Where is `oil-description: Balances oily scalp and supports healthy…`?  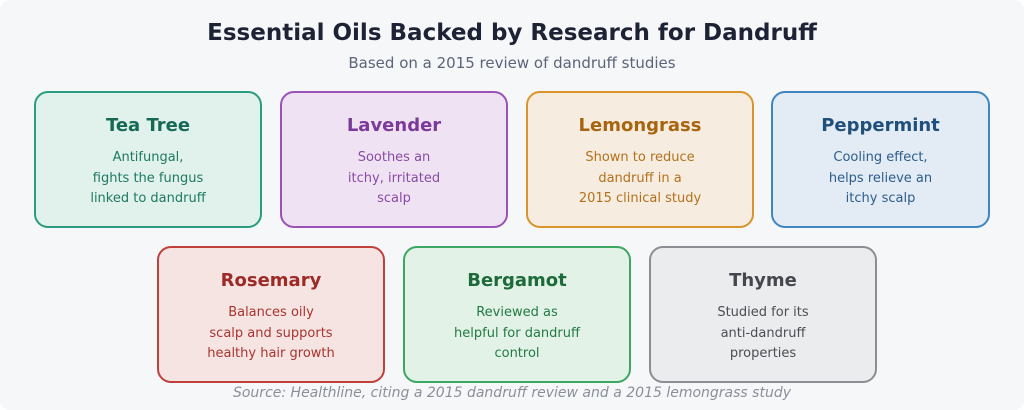 oil-description: Balances oily scalp and supports healthy… is located at coordinates (271, 334).